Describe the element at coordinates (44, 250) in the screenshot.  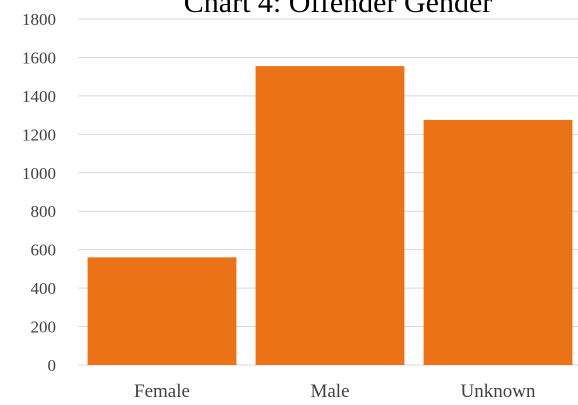
I see `y-tick-label: 600` at that location.